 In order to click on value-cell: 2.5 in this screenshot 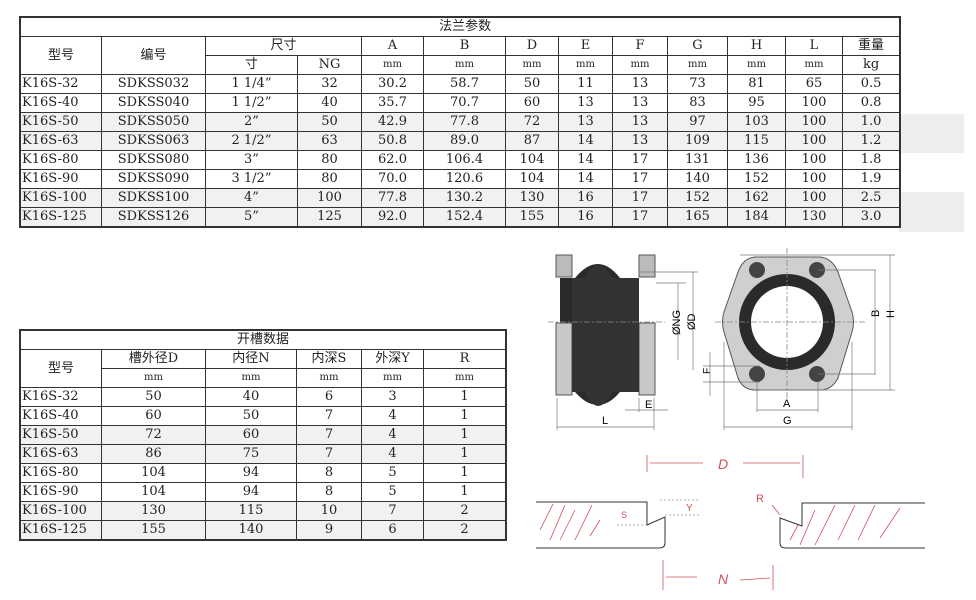, I will do `click(871, 198)`.